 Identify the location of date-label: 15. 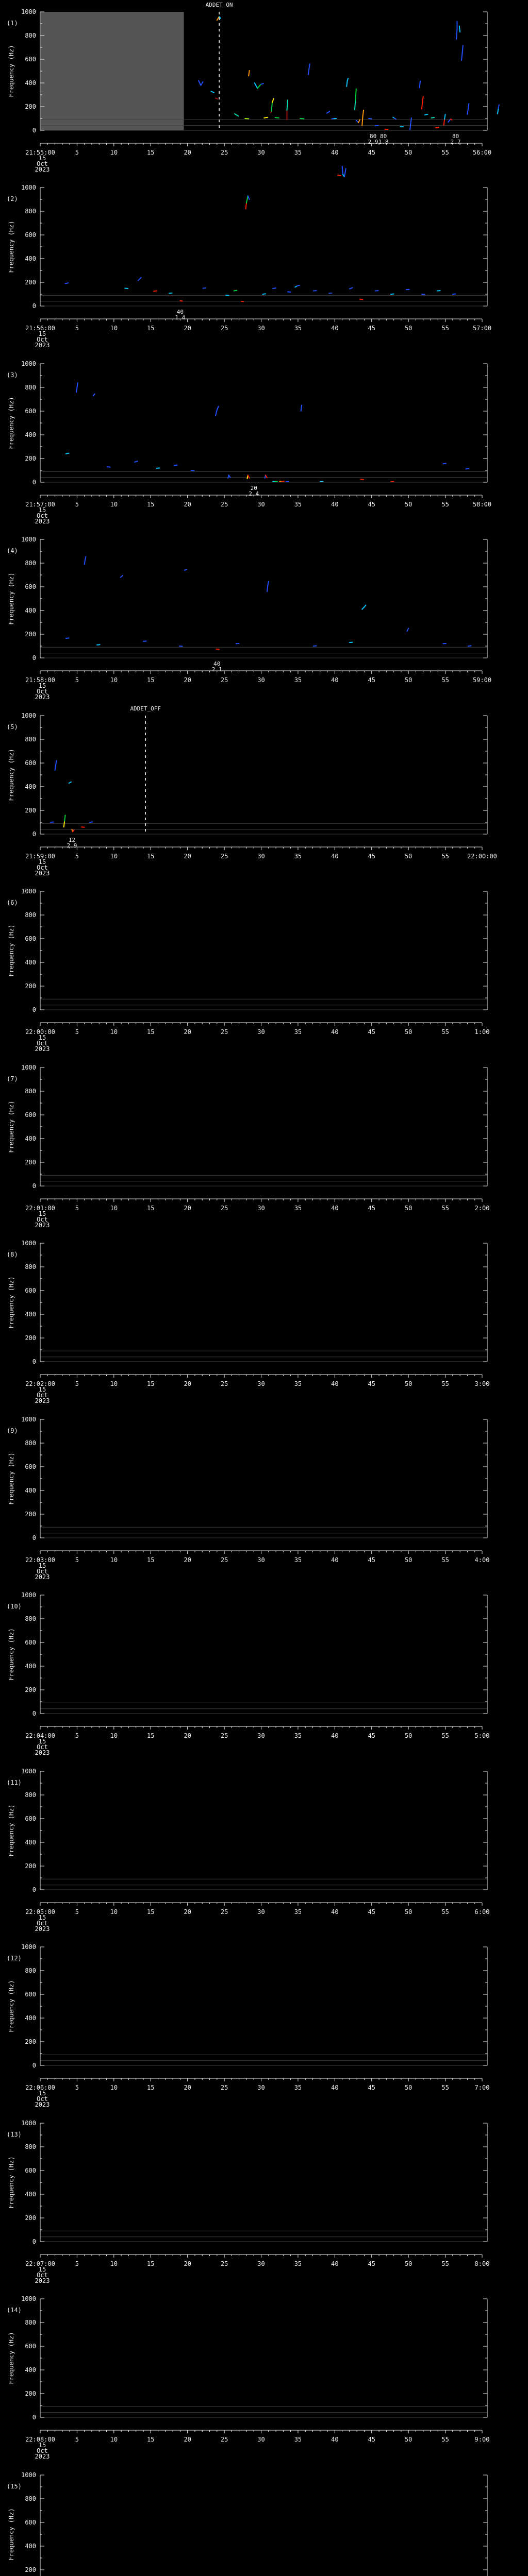
(42, 2269).